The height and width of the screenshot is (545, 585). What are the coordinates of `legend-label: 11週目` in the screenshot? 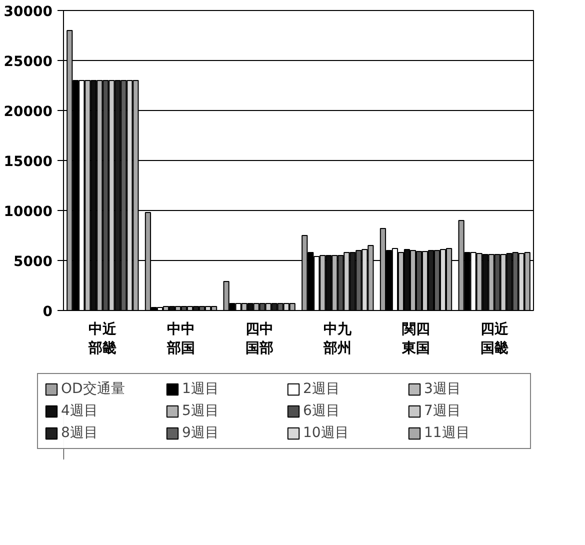 It's located at (447, 433).